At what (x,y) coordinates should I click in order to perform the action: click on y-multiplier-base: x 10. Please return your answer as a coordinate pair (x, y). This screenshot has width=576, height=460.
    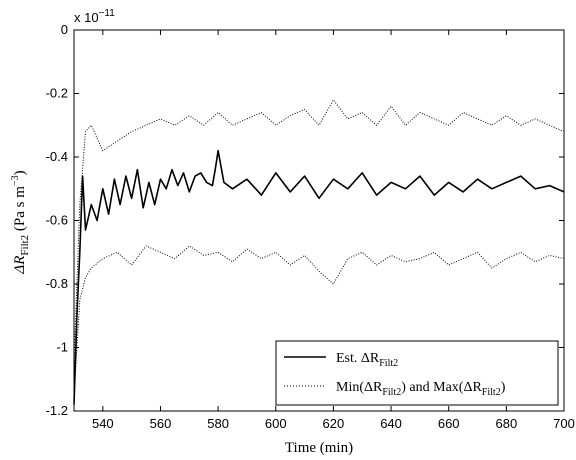
    Looking at the image, I should click on (86, 17).